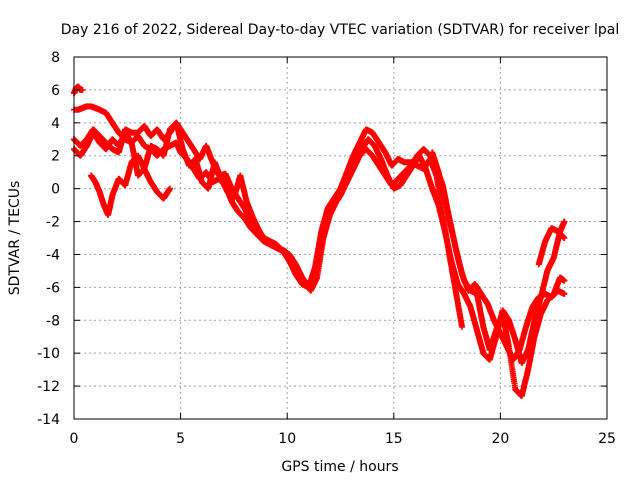 The width and height of the screenshot is (640, 480). I want to click on y-tick-label: 6, so click(55, 91).